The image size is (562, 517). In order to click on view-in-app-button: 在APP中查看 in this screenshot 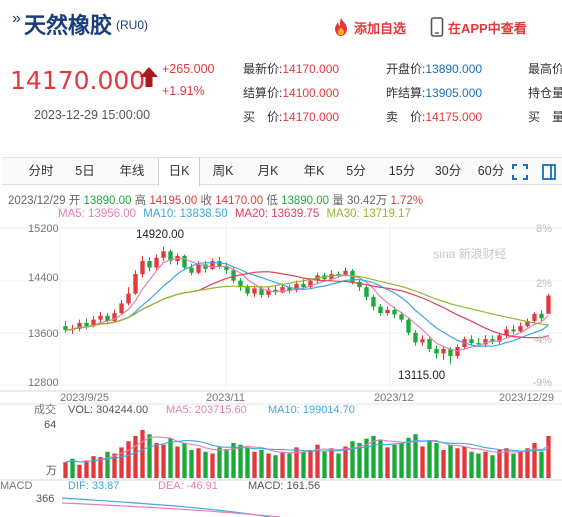, I will do `click(478, 27)`.